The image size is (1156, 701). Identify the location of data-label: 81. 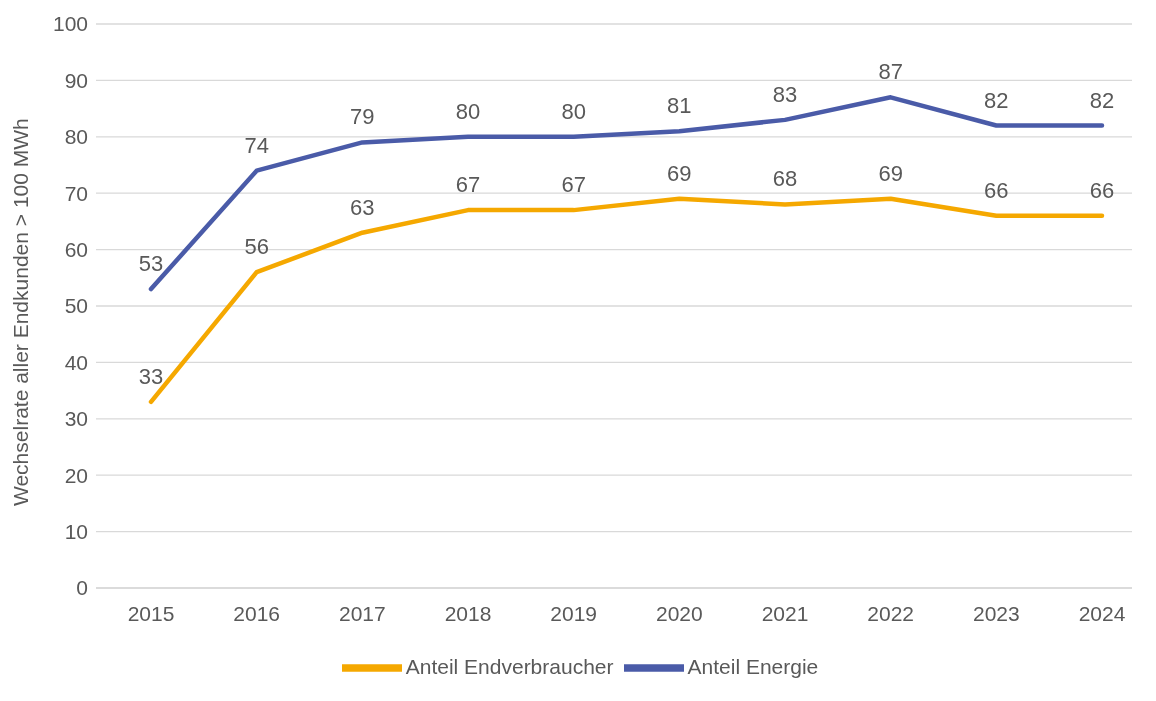
(679, 106).